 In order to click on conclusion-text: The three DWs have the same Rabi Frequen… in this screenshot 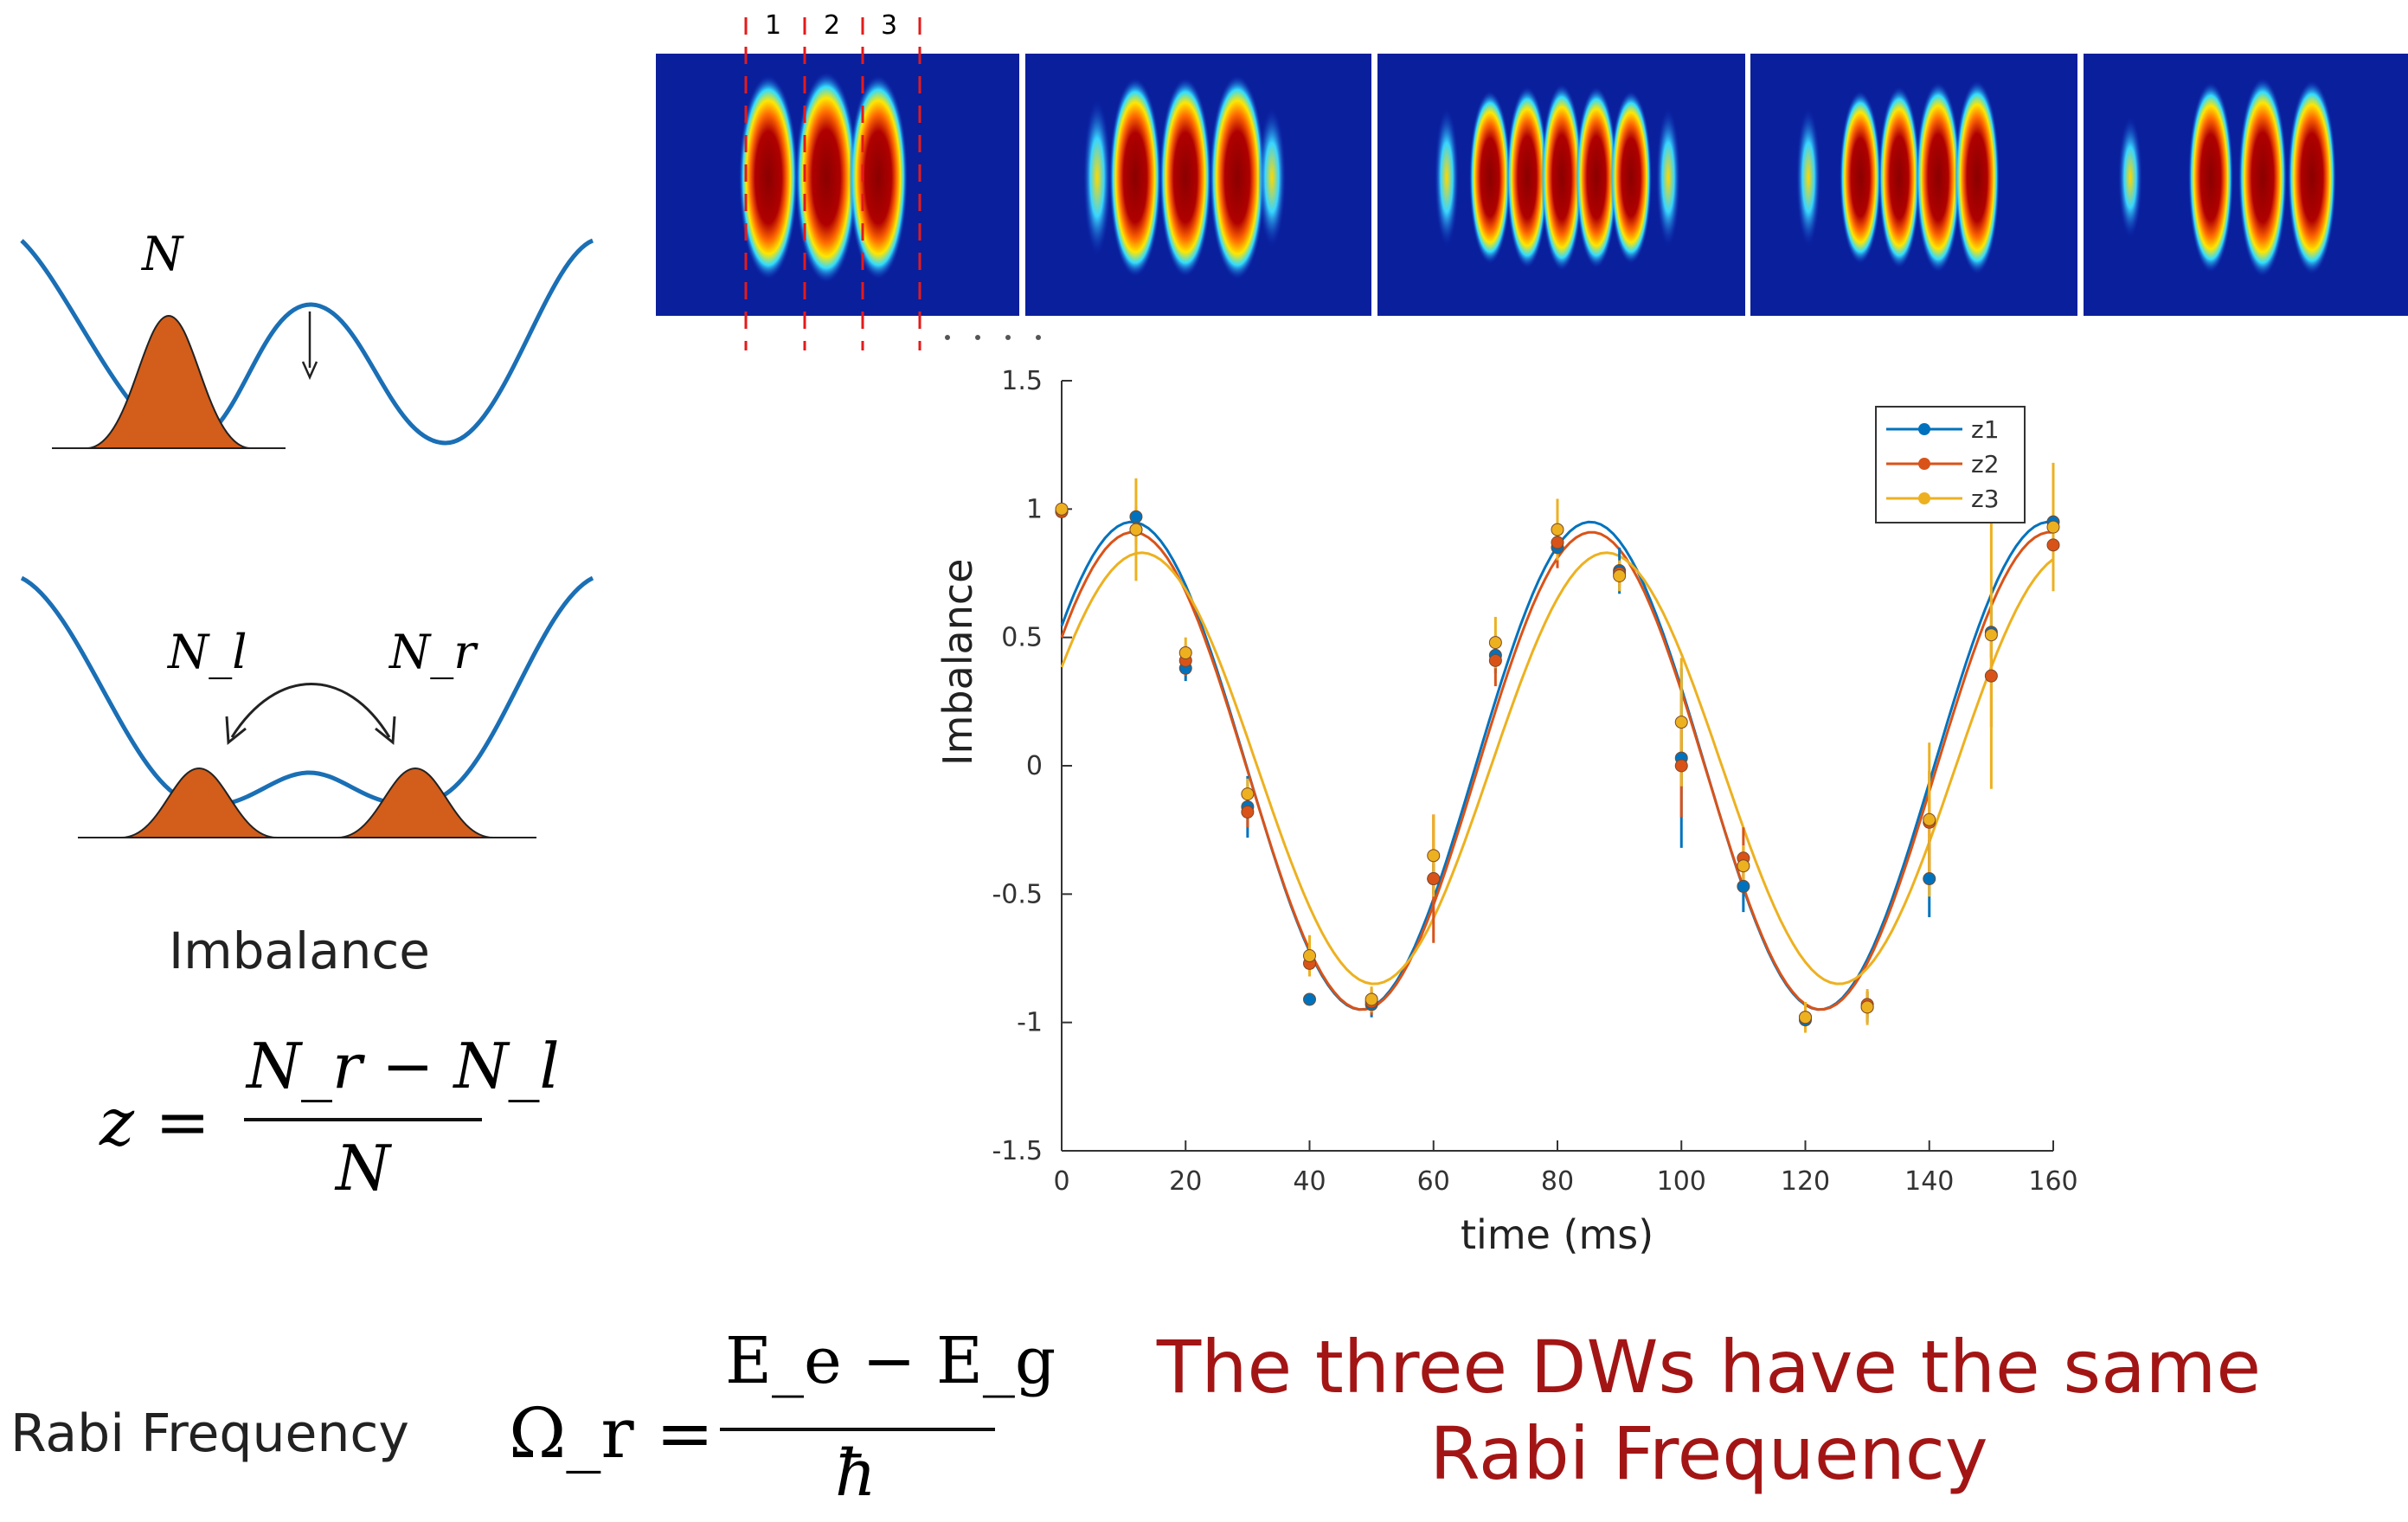, I will do `click(1709, 1410)`.